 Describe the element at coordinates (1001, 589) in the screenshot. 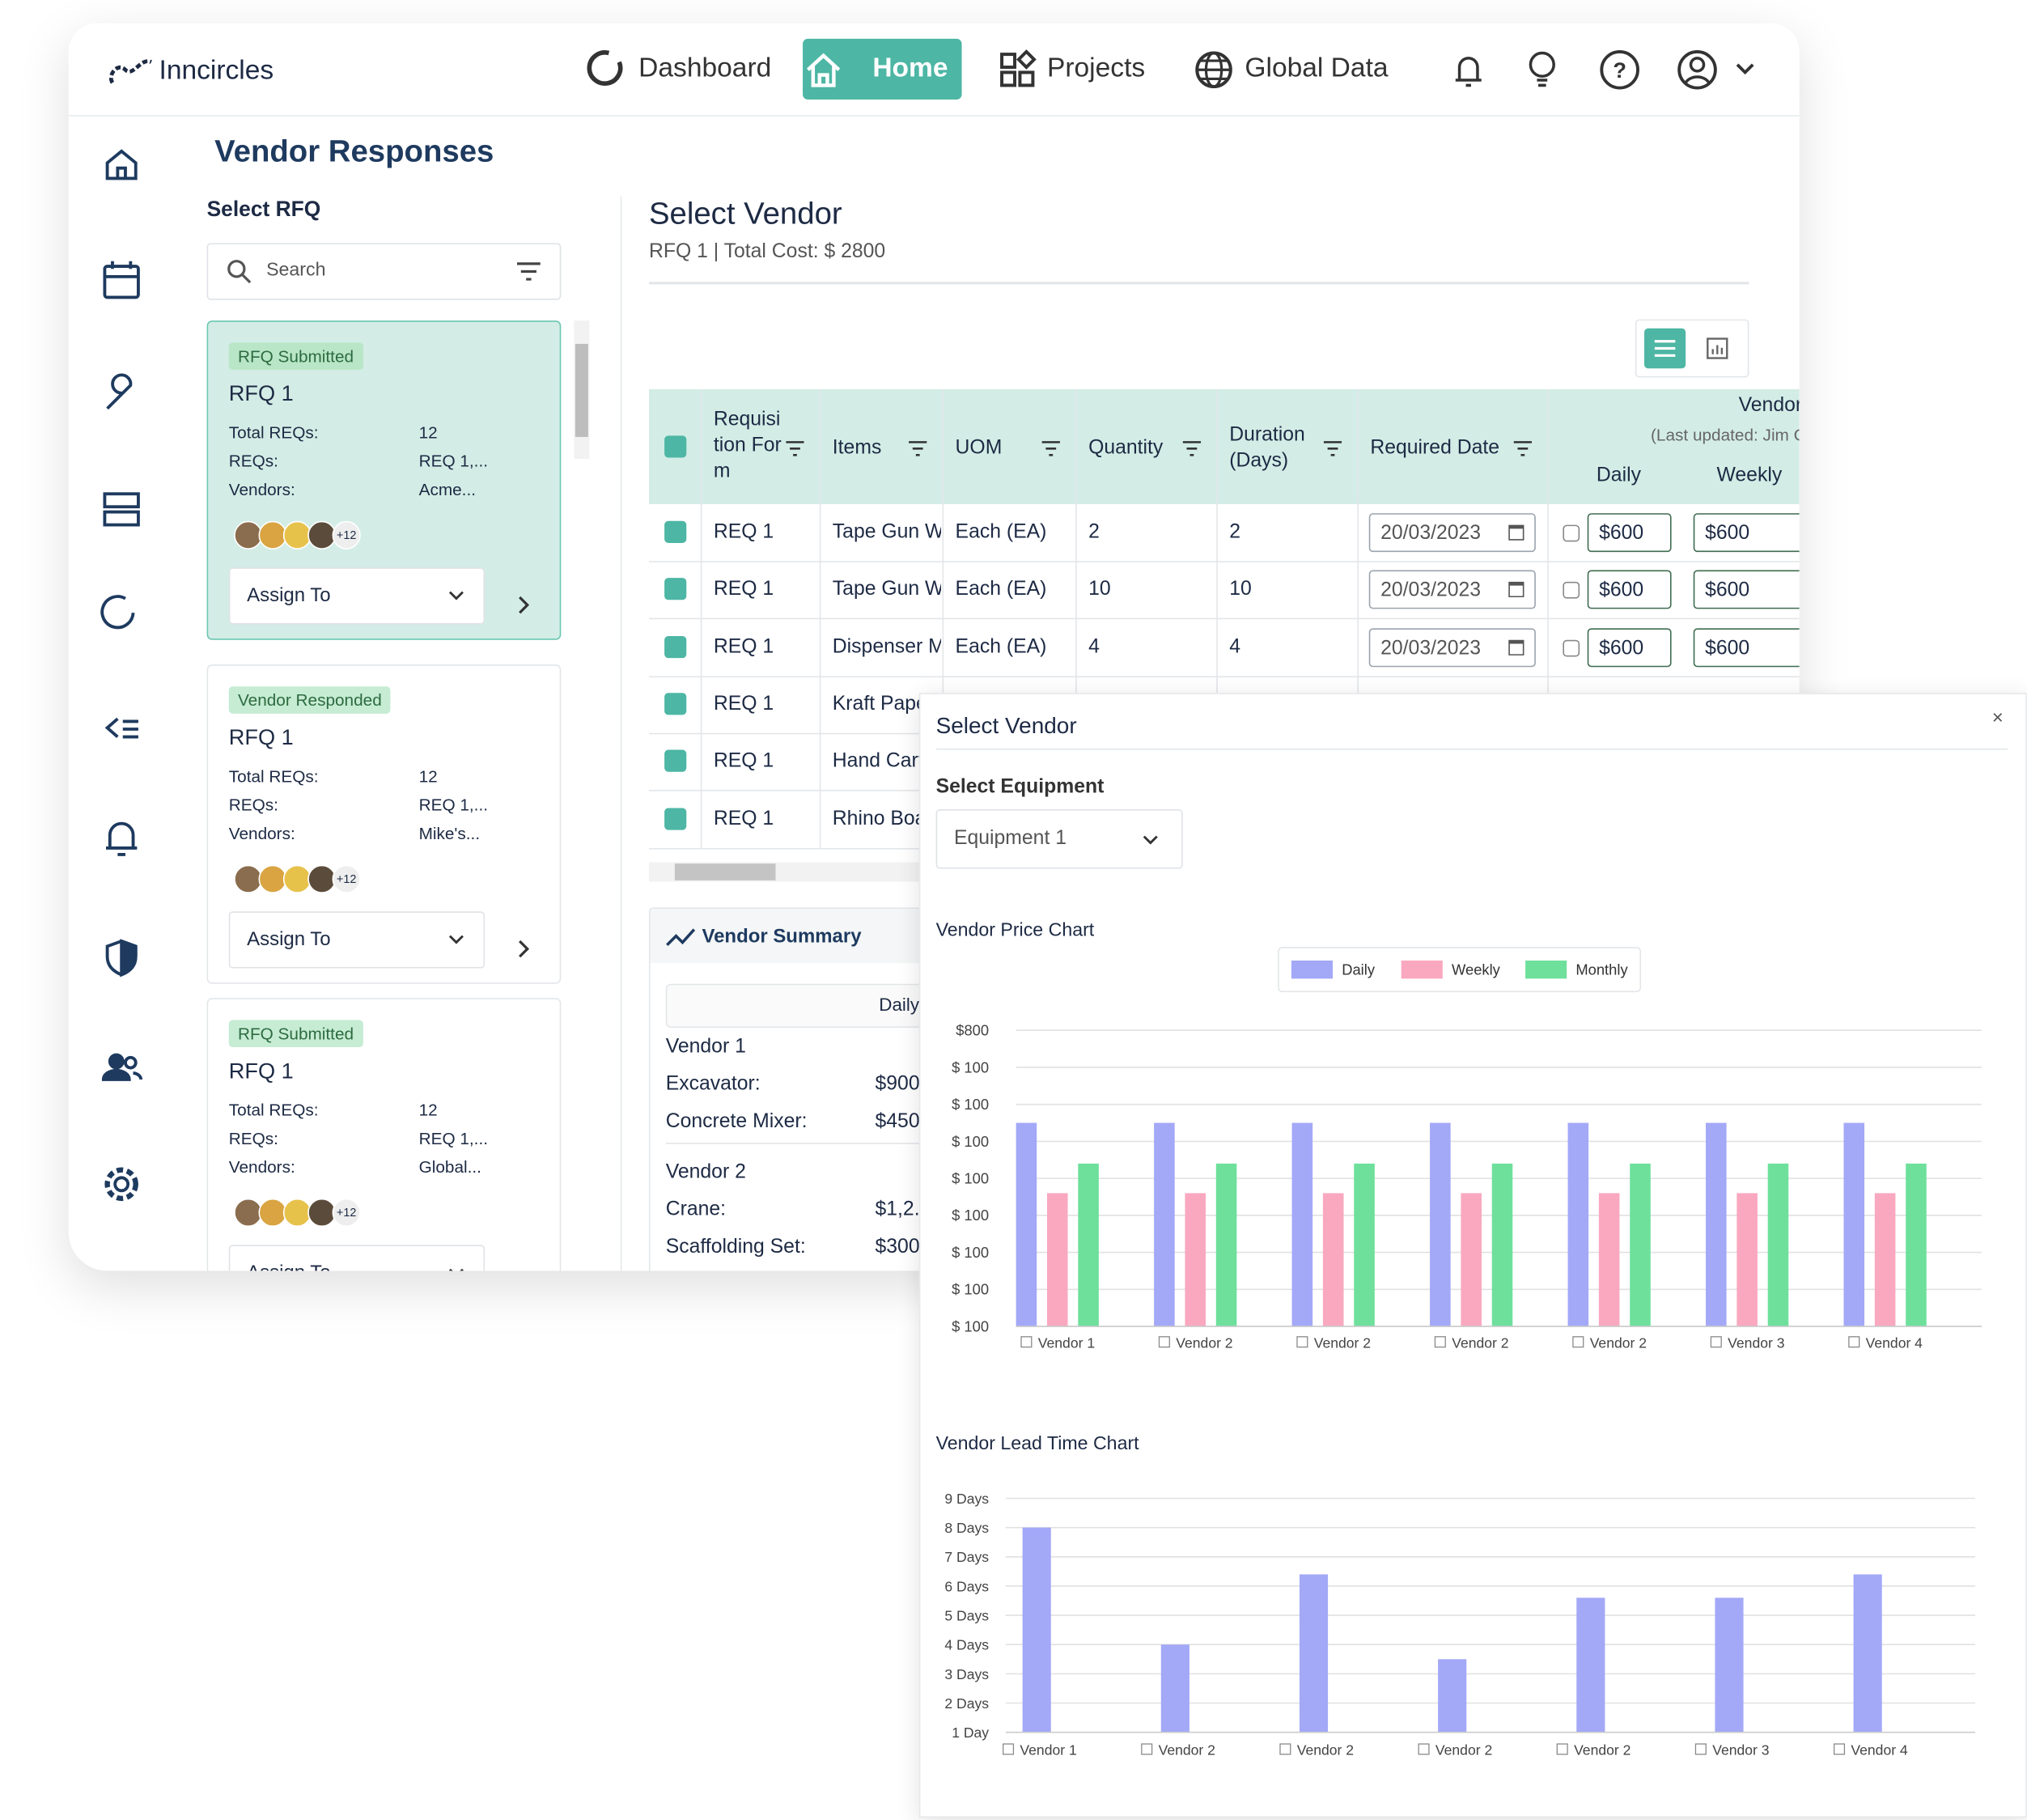

I see `cell: Each (EA)` at that location.